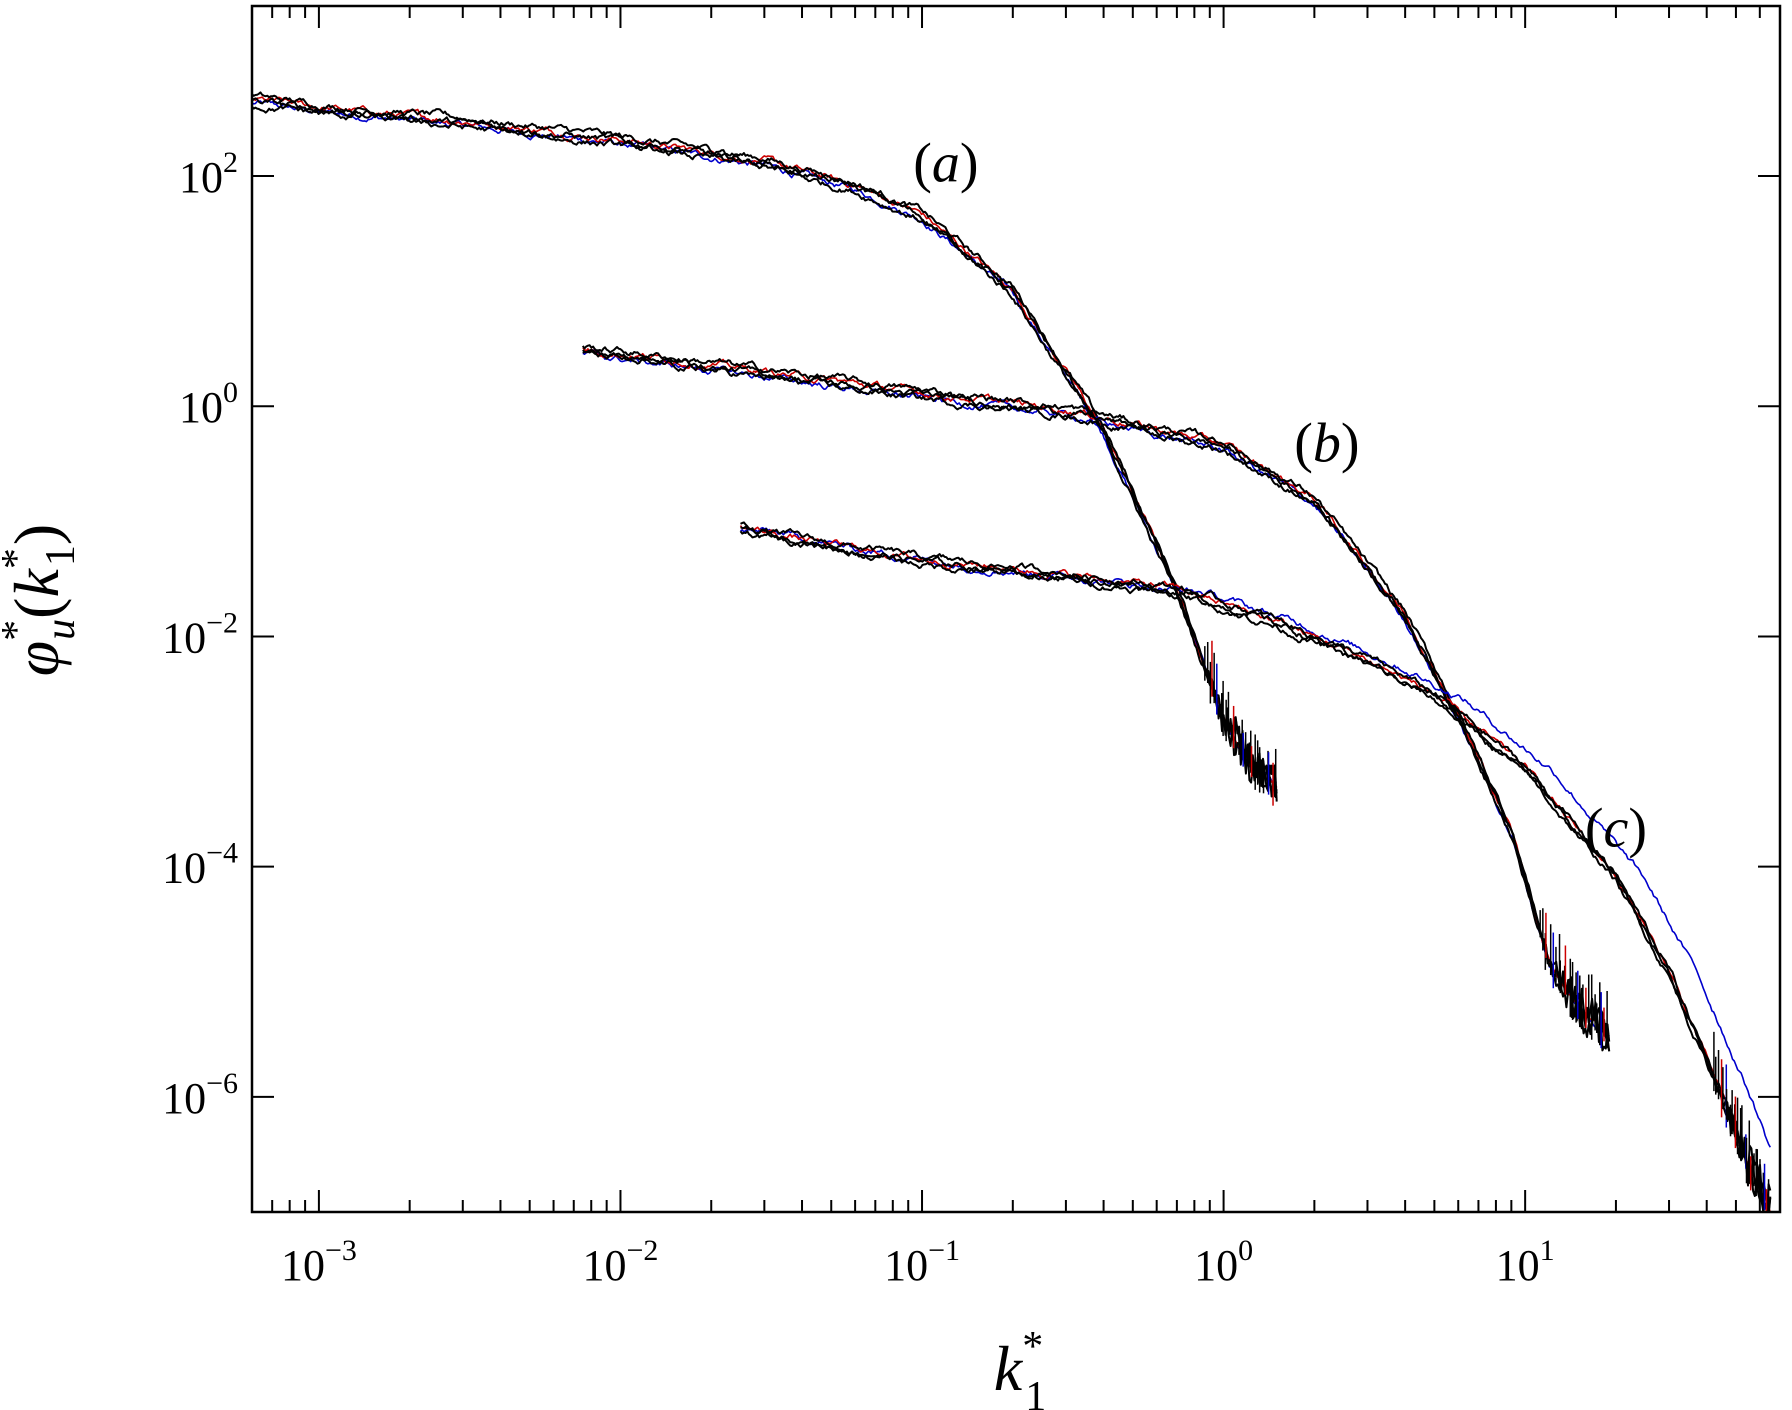  I want to click on y-tick-label-exp: −6, so click(222, 1083).